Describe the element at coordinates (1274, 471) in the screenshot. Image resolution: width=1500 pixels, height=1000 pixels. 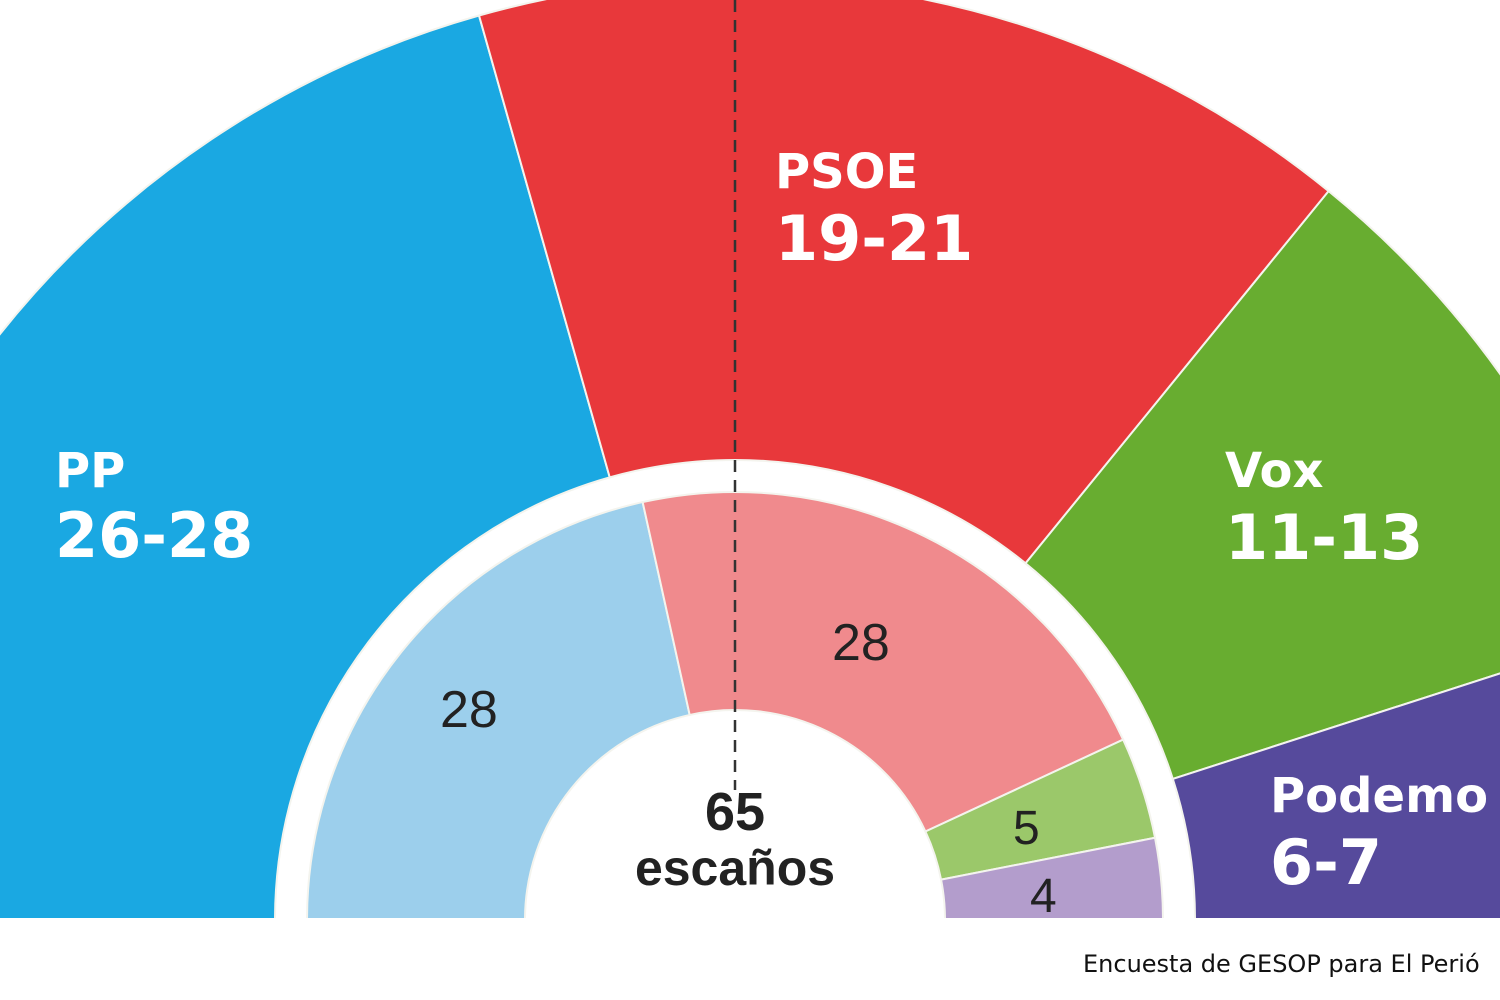
I see `party-name: Vox` at that location.